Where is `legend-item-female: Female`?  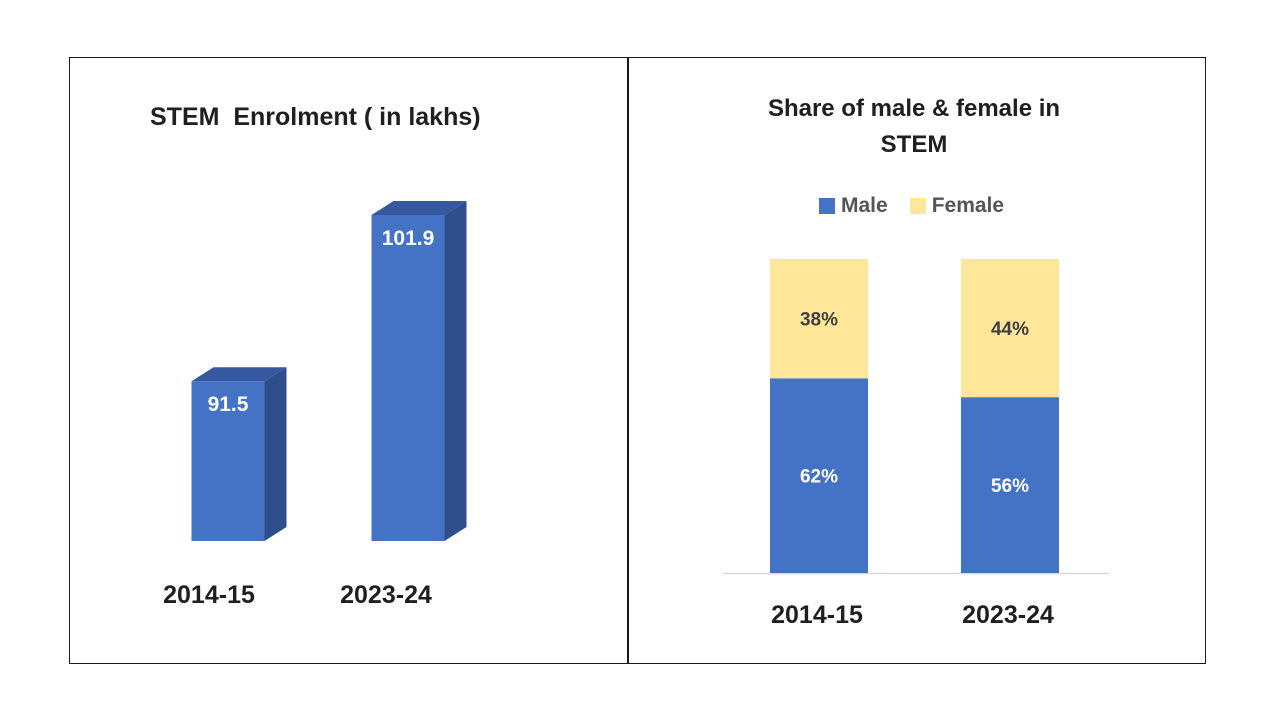 legend-item-female: Female is located at coordinates (957, 206).